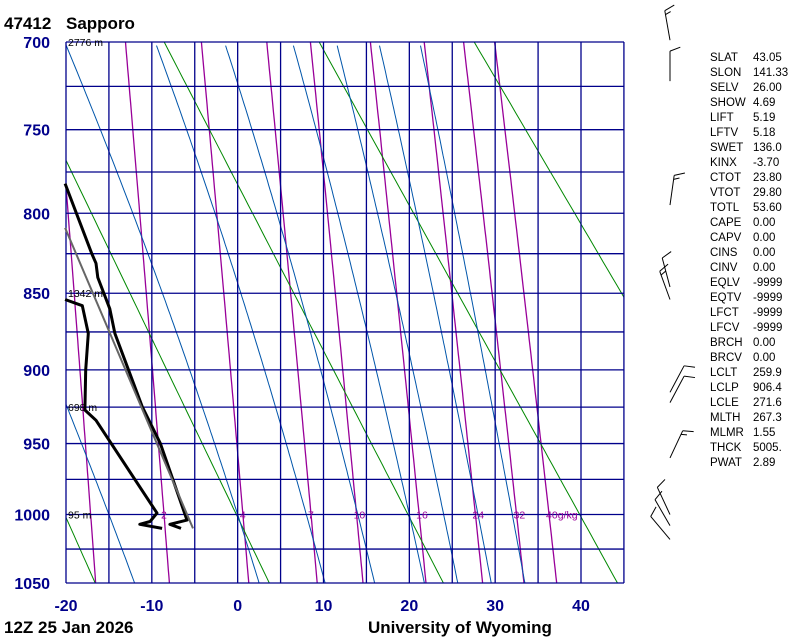  What do you see at coordinates (767, 58) in the screenshot?
I see `stat-value: 43.05` at bounding box center [767, 58].